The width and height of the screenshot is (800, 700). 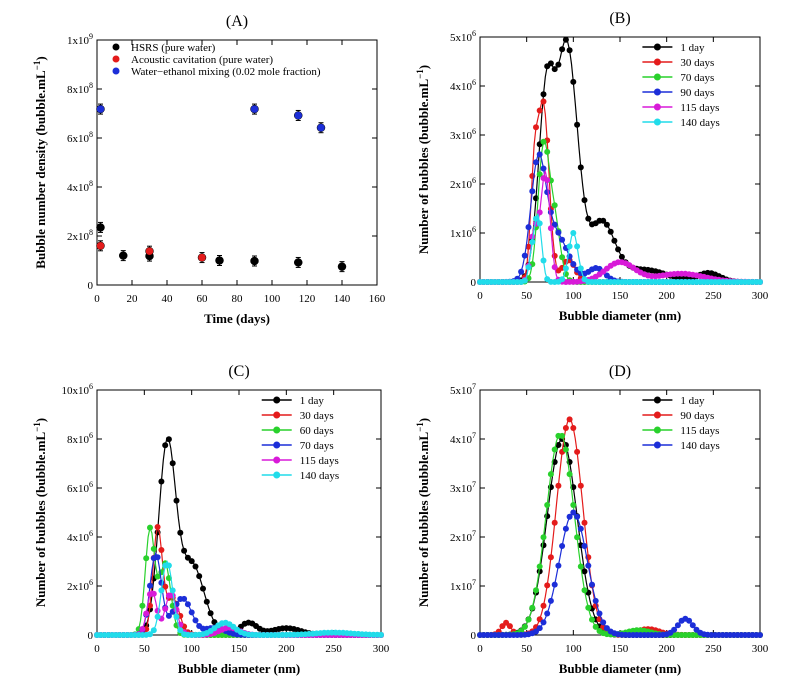 I want to click on legend-label: 140 days, so click(x=319, y=476).